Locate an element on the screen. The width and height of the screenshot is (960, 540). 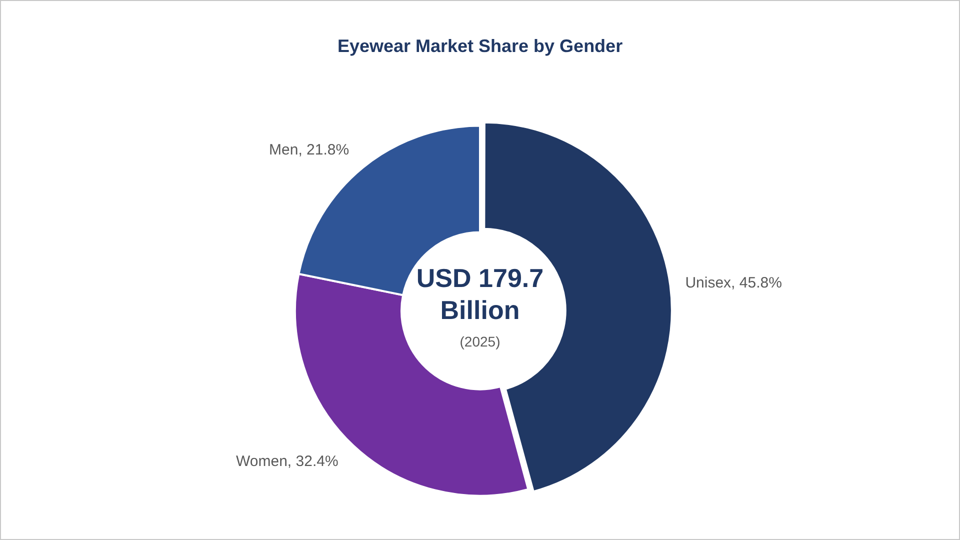
slice-label: Unisex, 45.8% is located at coordinates (733, 283).